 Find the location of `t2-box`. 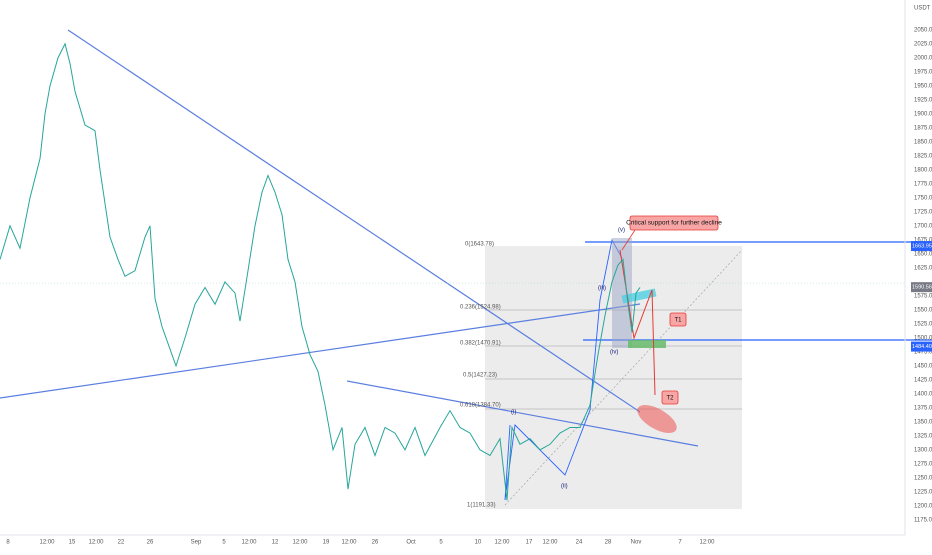

t2-box is located at coordinates (670, 397).